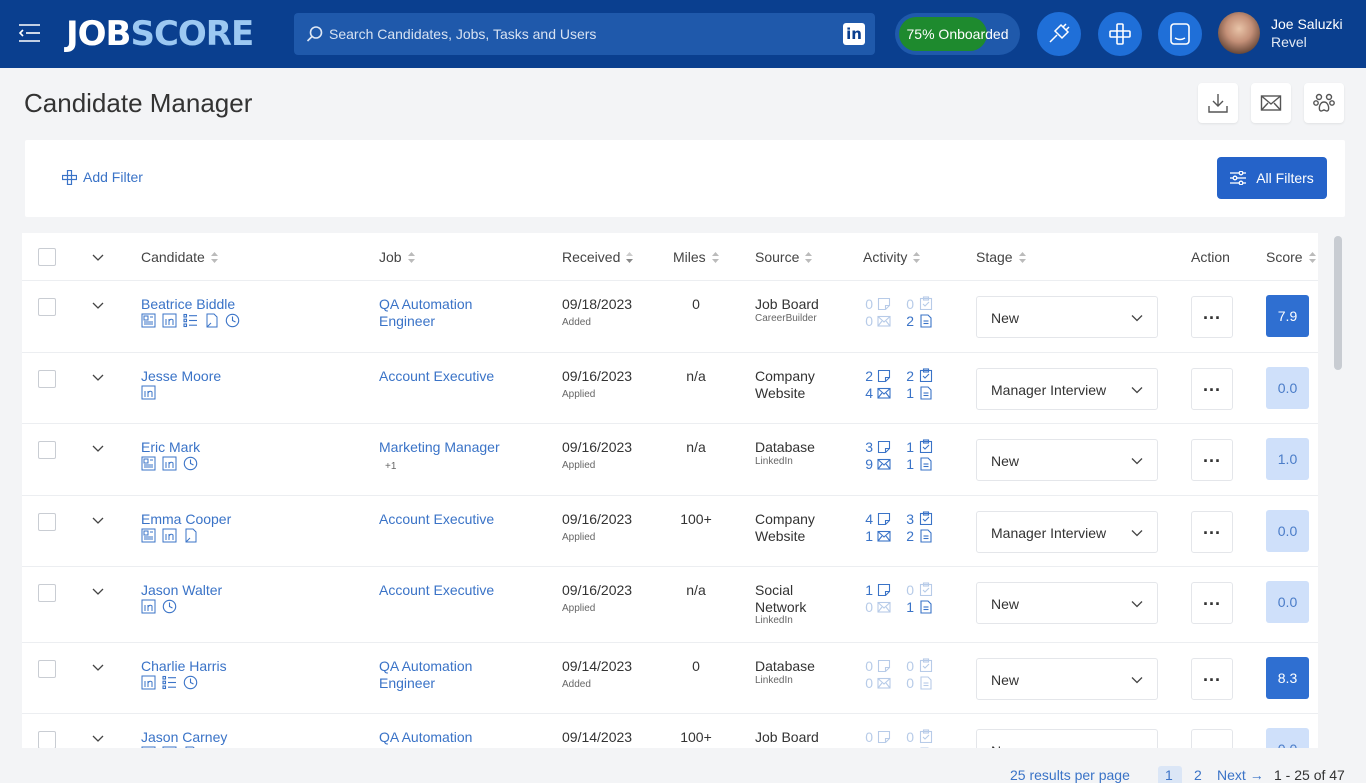 This screenshot has width=1366, height=783. What do you see at coordinates (1324, 103) in the screenshot?
I see `bulk-actions-button` at bounding box center [1324, 103].